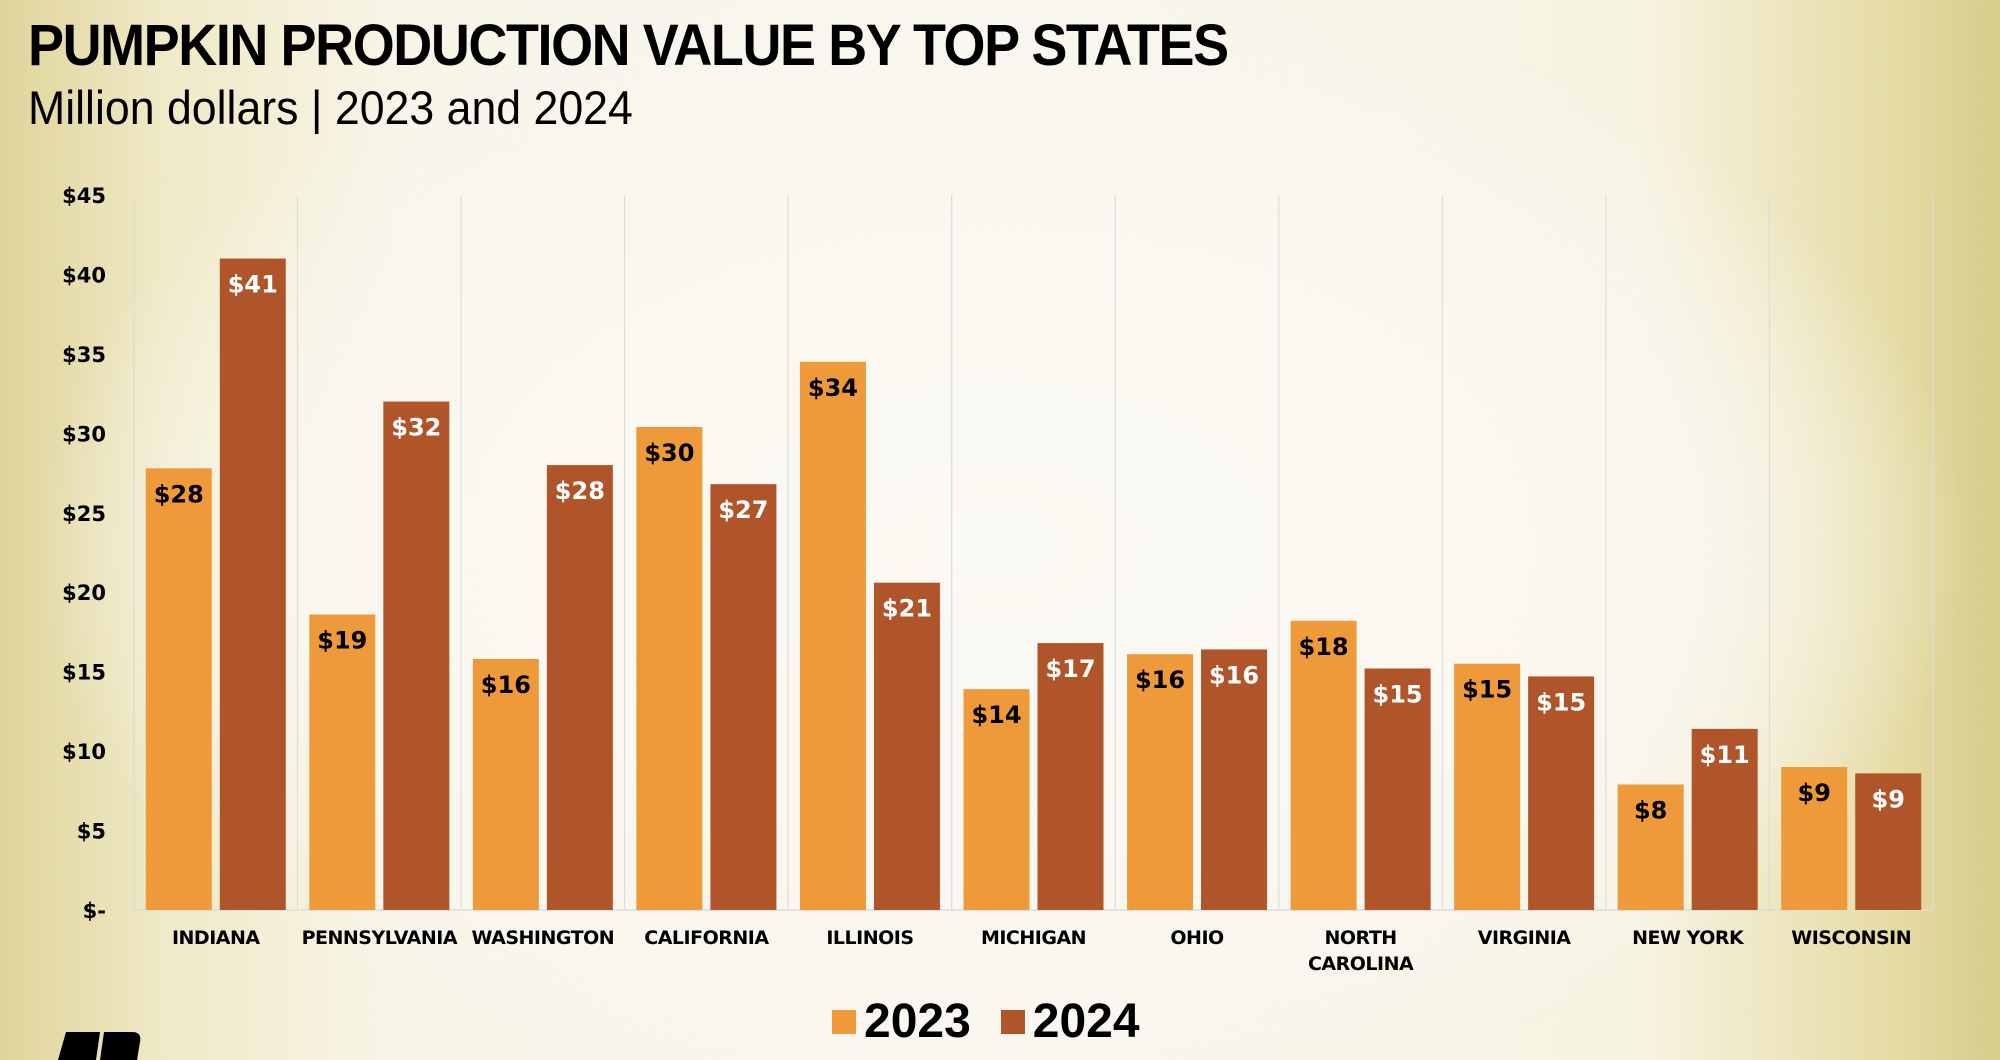 Image resolution: width=2000 pixels, height=1060 pixels. I want to click on y-tick-label: $15, so click(84, 673).